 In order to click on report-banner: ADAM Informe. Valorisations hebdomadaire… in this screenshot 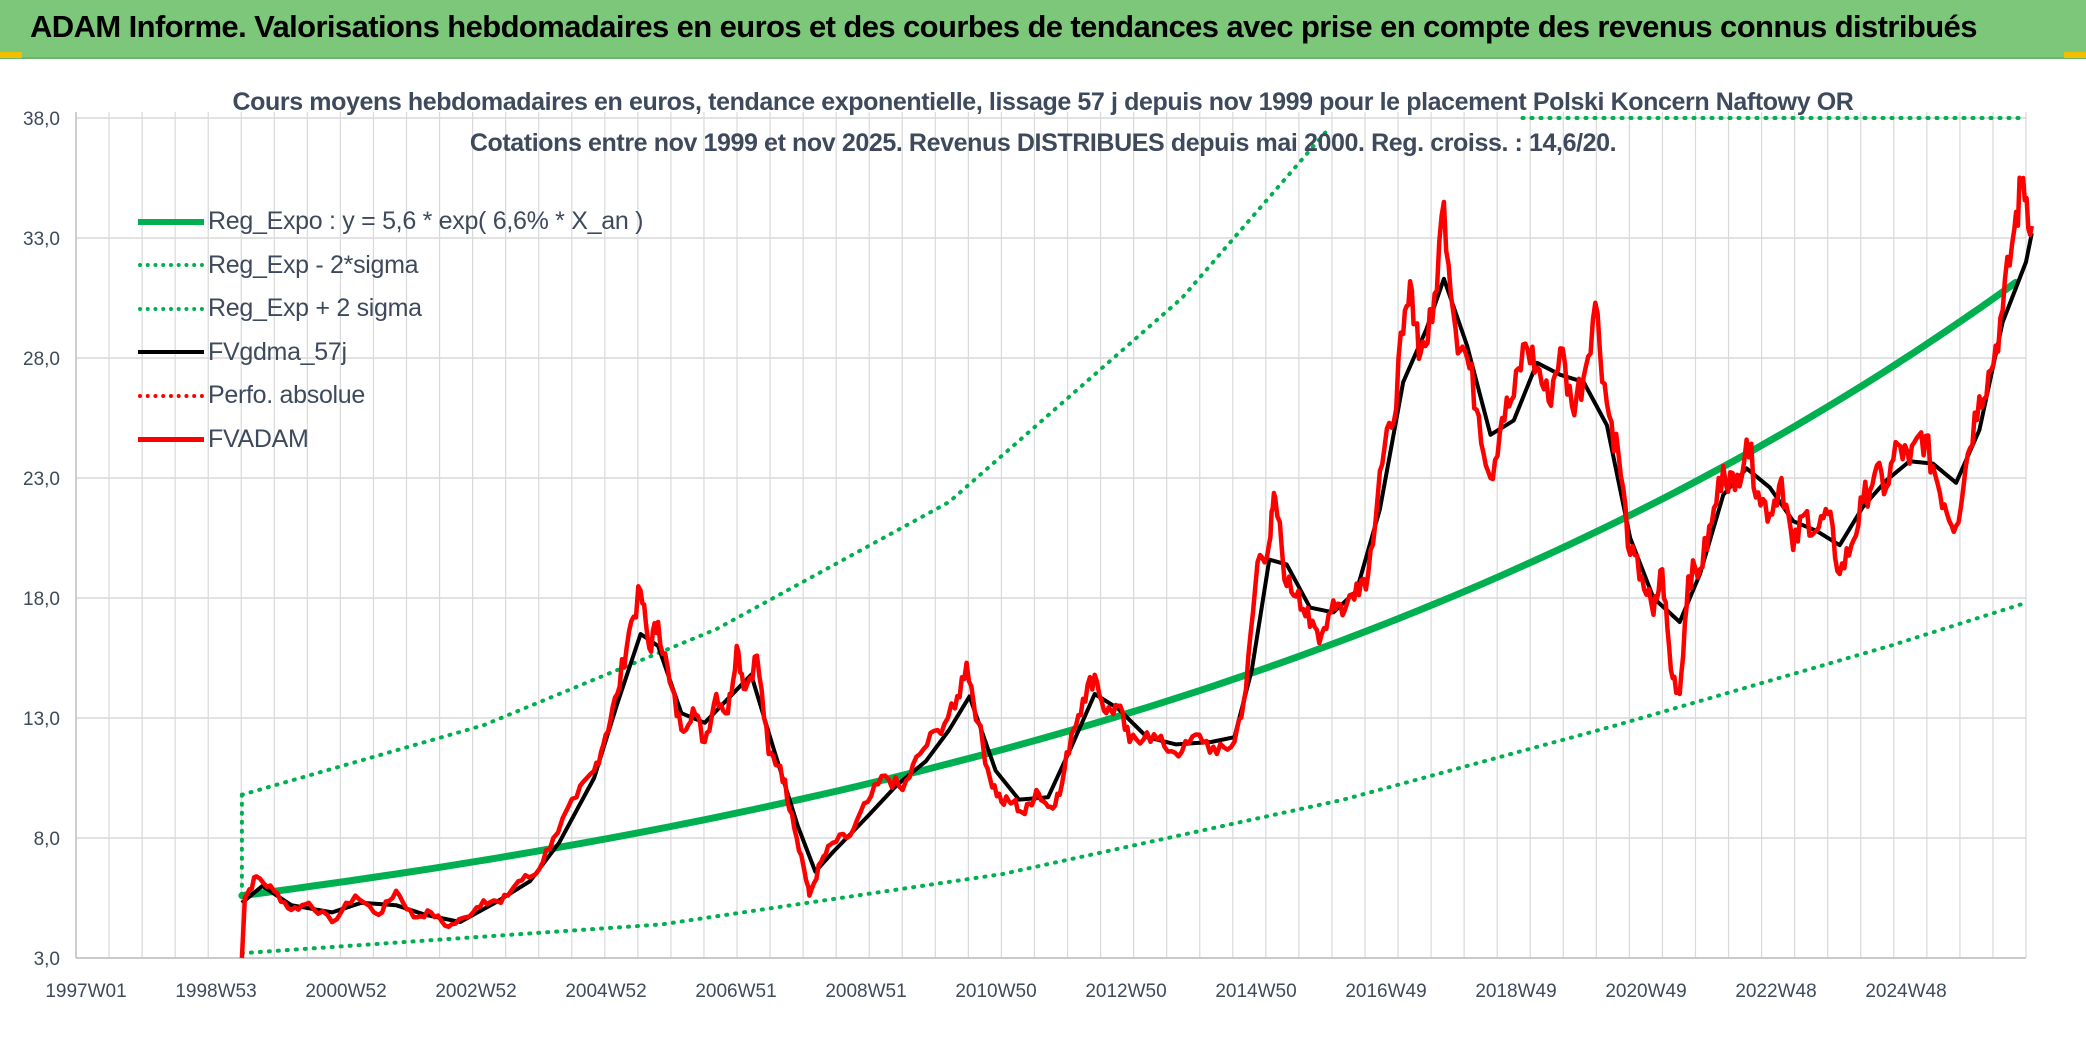, I will do `click(1043, 29)`.